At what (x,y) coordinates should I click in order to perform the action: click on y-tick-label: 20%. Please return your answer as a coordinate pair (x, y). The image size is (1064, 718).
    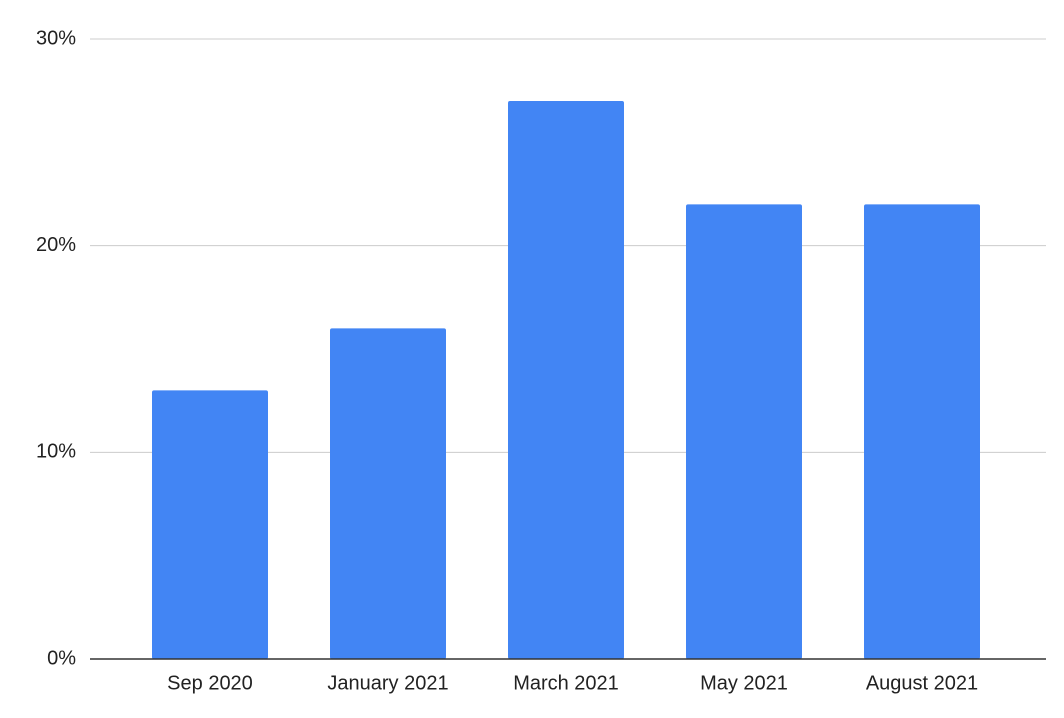
    Looking at the image, I should click on (56, 245).